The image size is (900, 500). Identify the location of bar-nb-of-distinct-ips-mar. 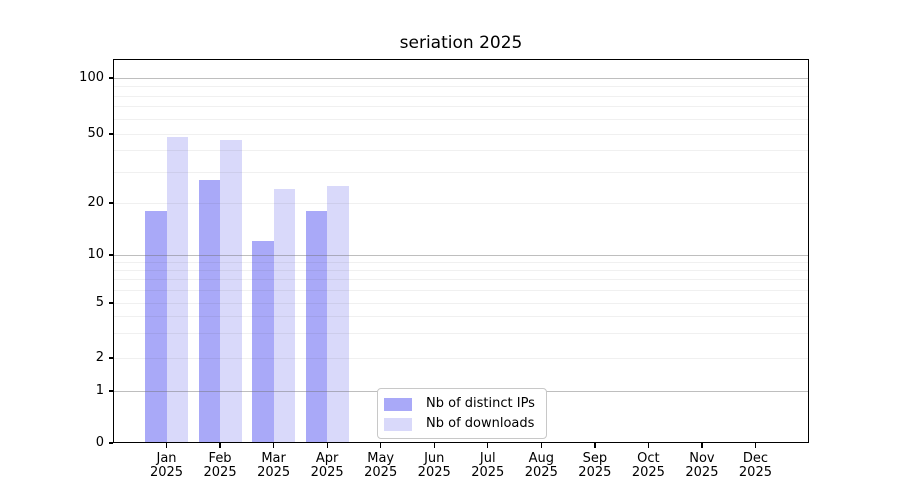
(263, 342).